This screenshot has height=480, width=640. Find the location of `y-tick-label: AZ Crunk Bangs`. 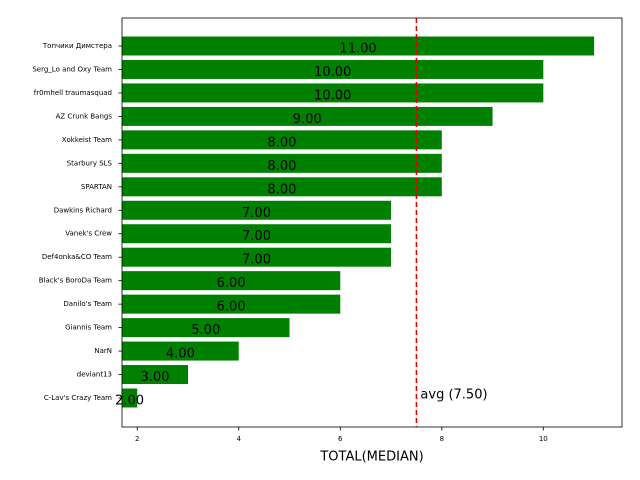

y-tick-label: AZ Crunk Bangs is located at coordinates (84, 116).